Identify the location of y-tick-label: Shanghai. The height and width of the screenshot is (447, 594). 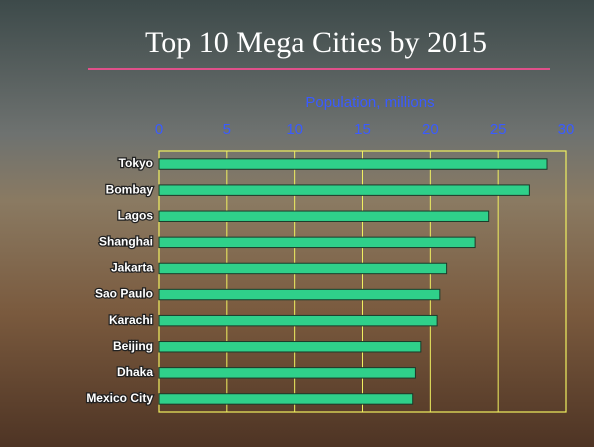
(126, 242).